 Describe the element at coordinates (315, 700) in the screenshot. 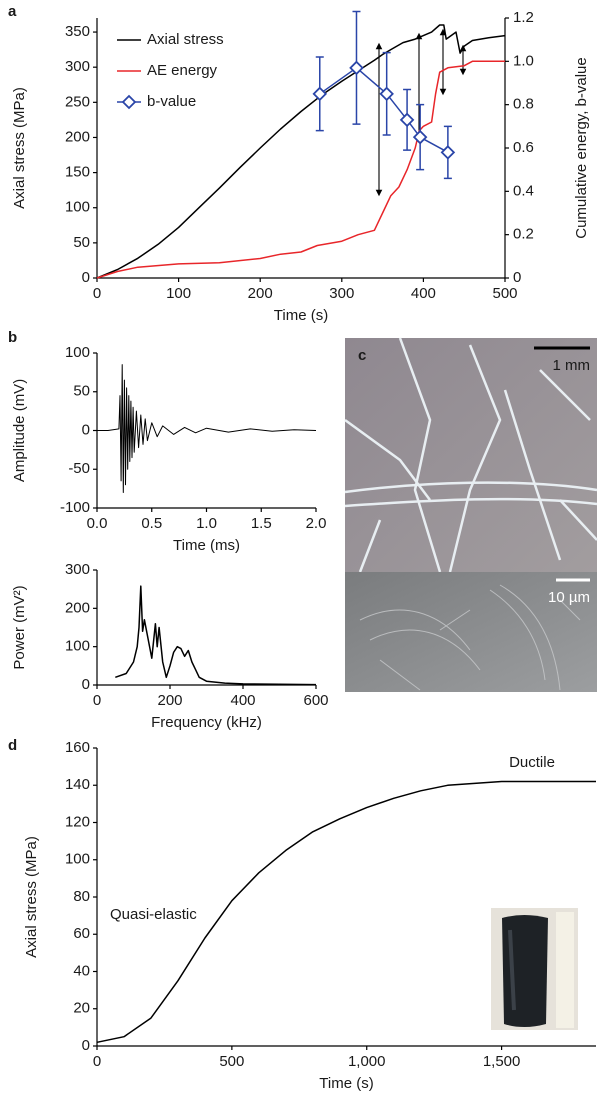

I see `x-tick-label: 600` at that location.